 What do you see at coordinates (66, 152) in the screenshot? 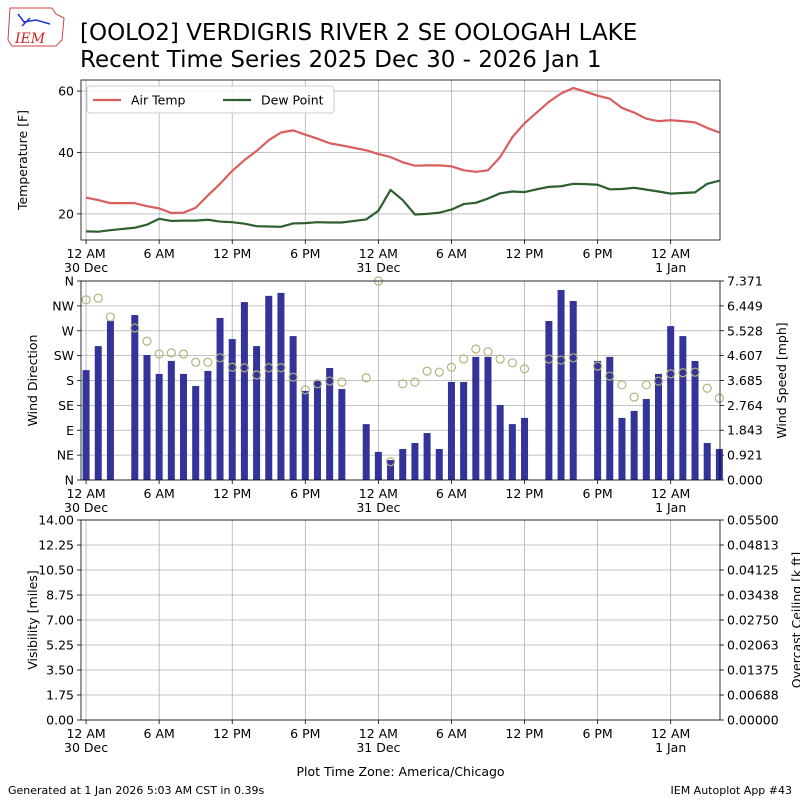
I see `y-tick-label: 40` at bounding box center [66, 152].